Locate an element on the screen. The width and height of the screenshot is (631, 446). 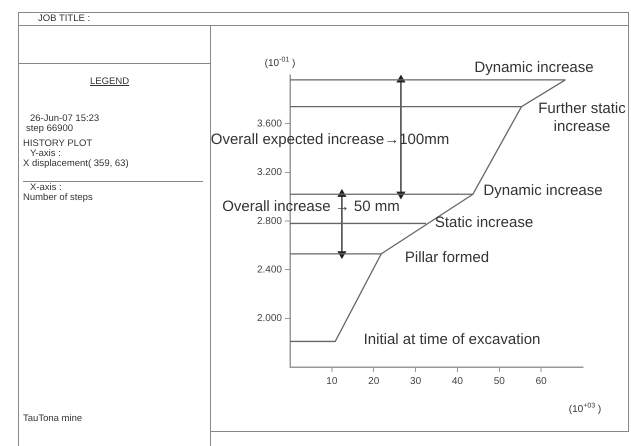
x-tick-label: 60 is located at coordinates (542, 381).